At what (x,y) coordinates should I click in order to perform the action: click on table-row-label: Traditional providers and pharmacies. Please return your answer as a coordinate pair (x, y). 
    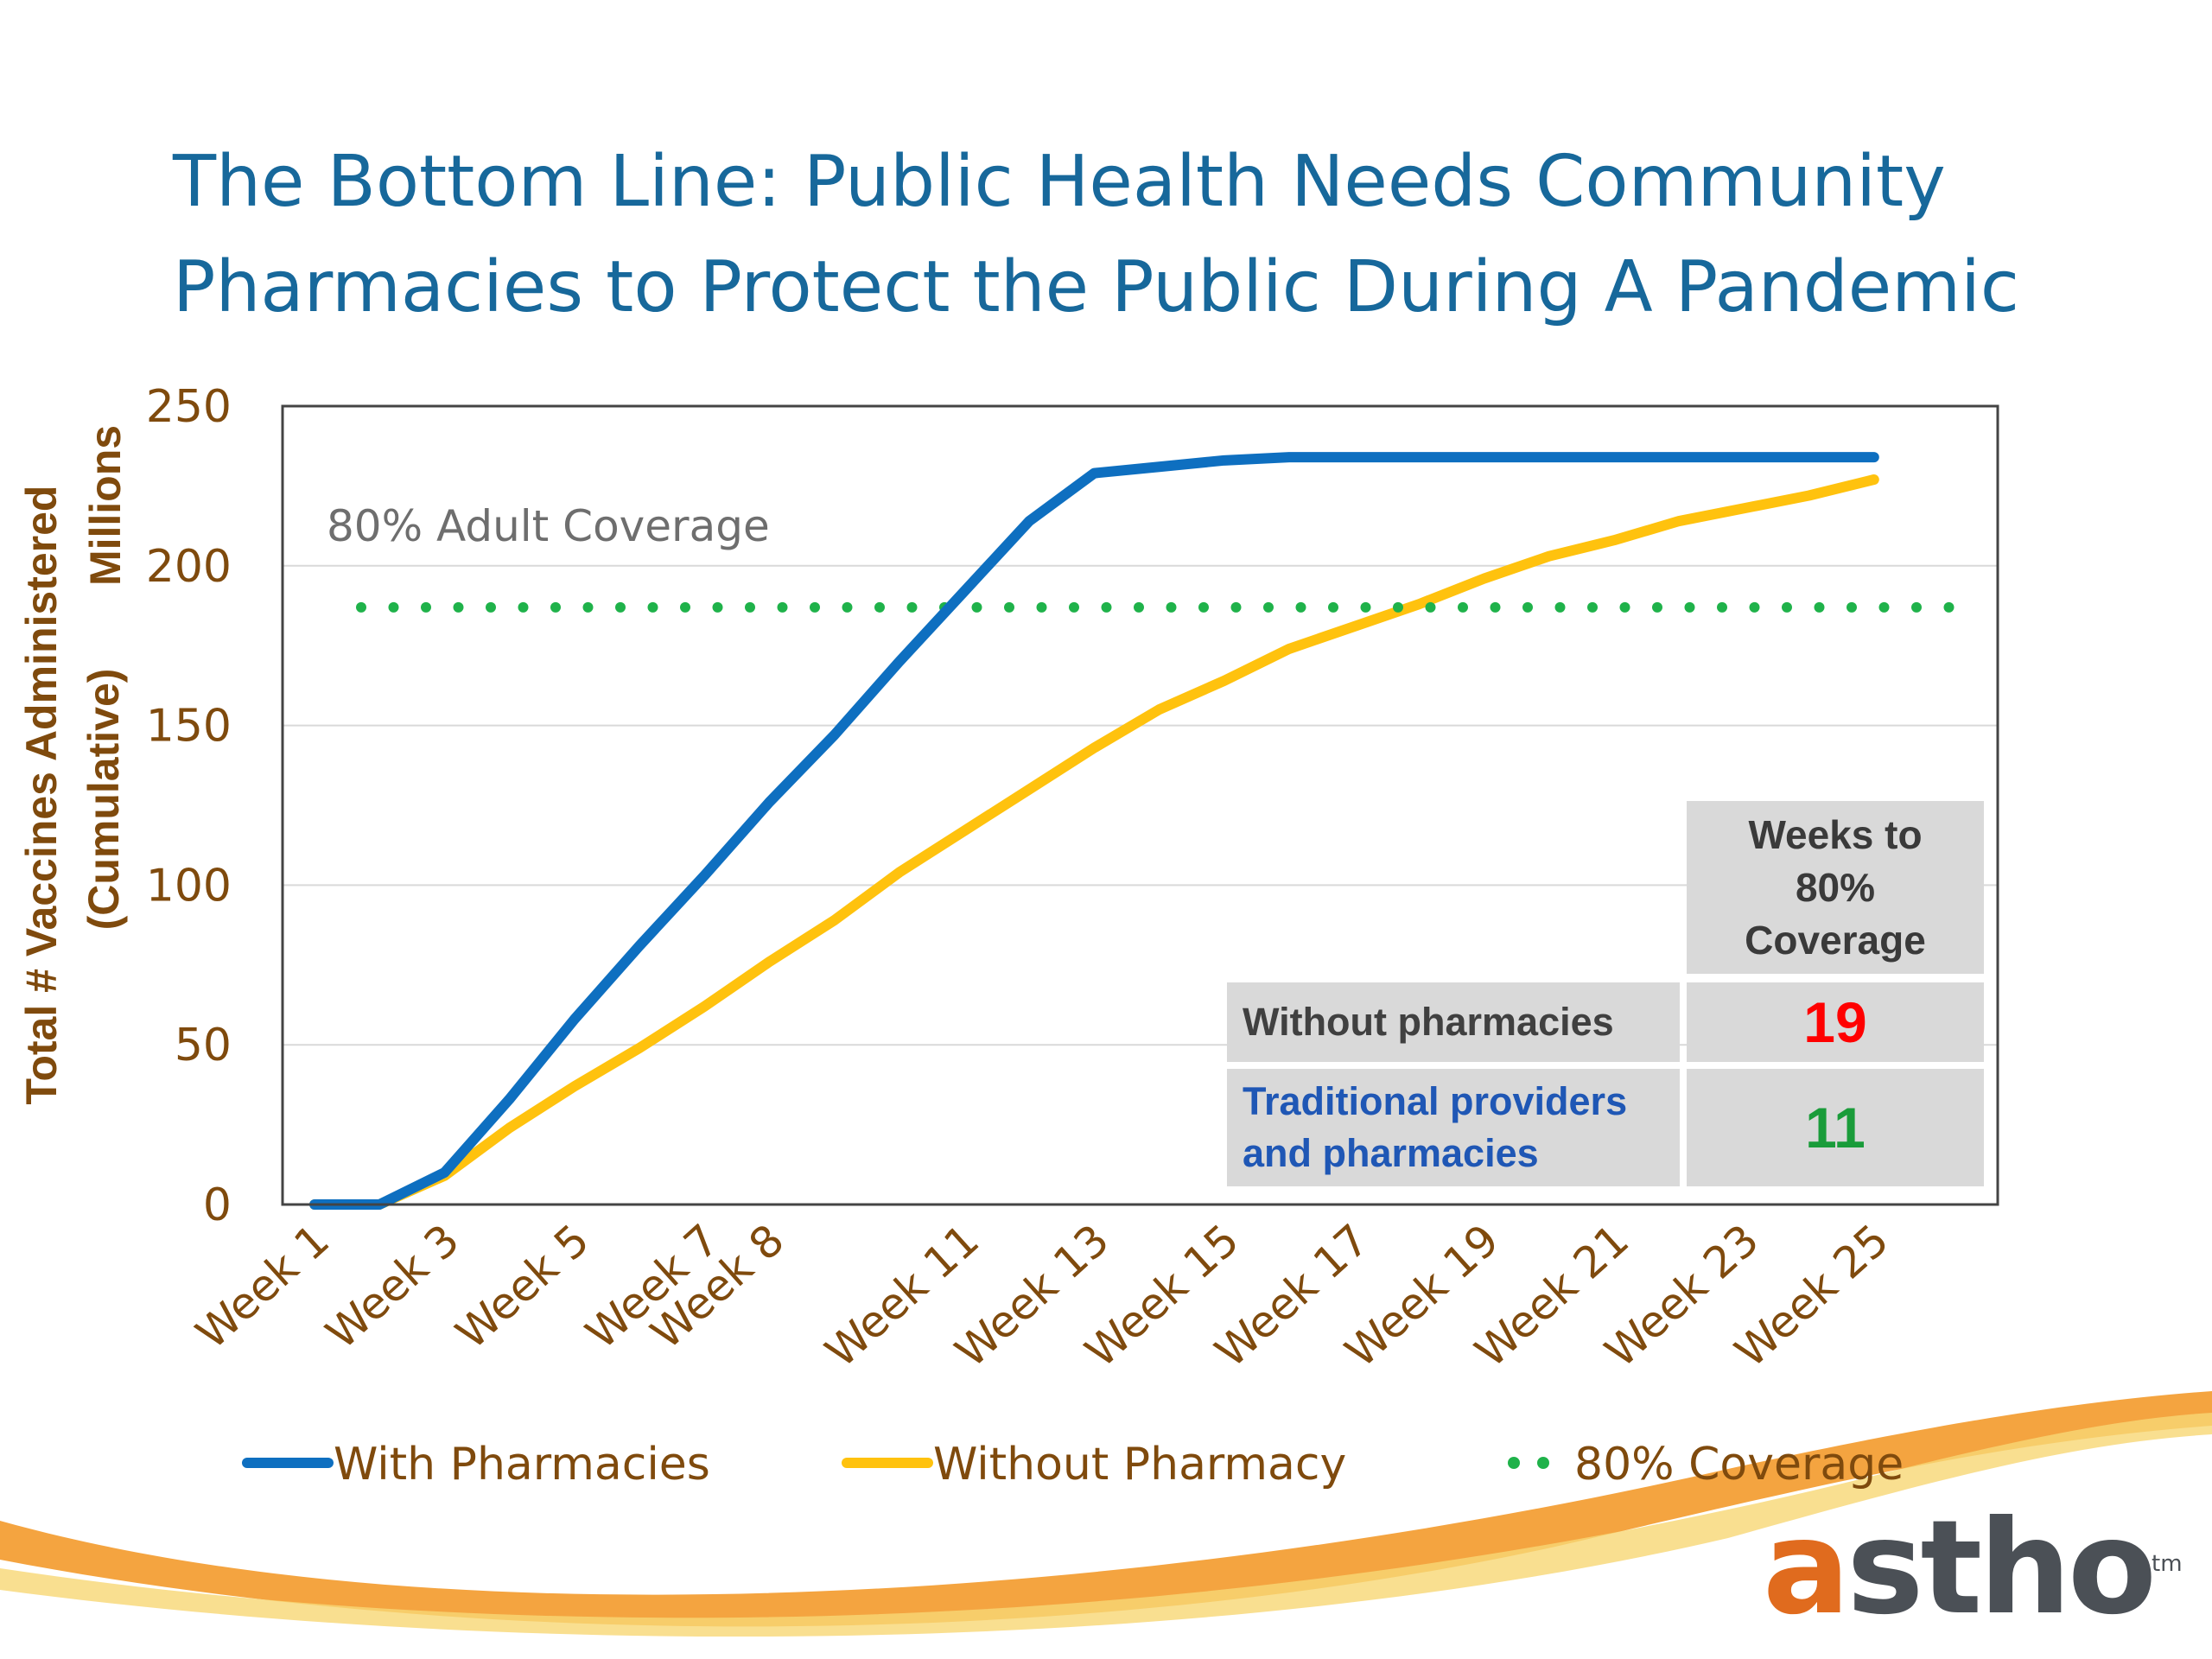
    Looking at the image, I should click on (1453, 1127).